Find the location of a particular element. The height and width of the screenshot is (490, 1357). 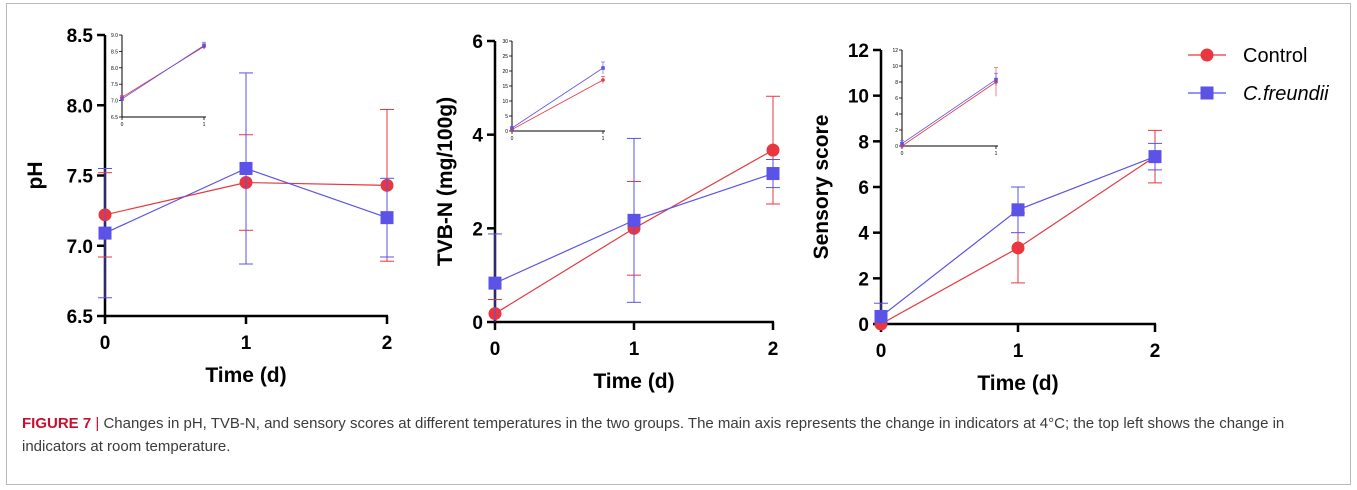

inset-y-tick-label: 5 is located at coordinates (506, 117).